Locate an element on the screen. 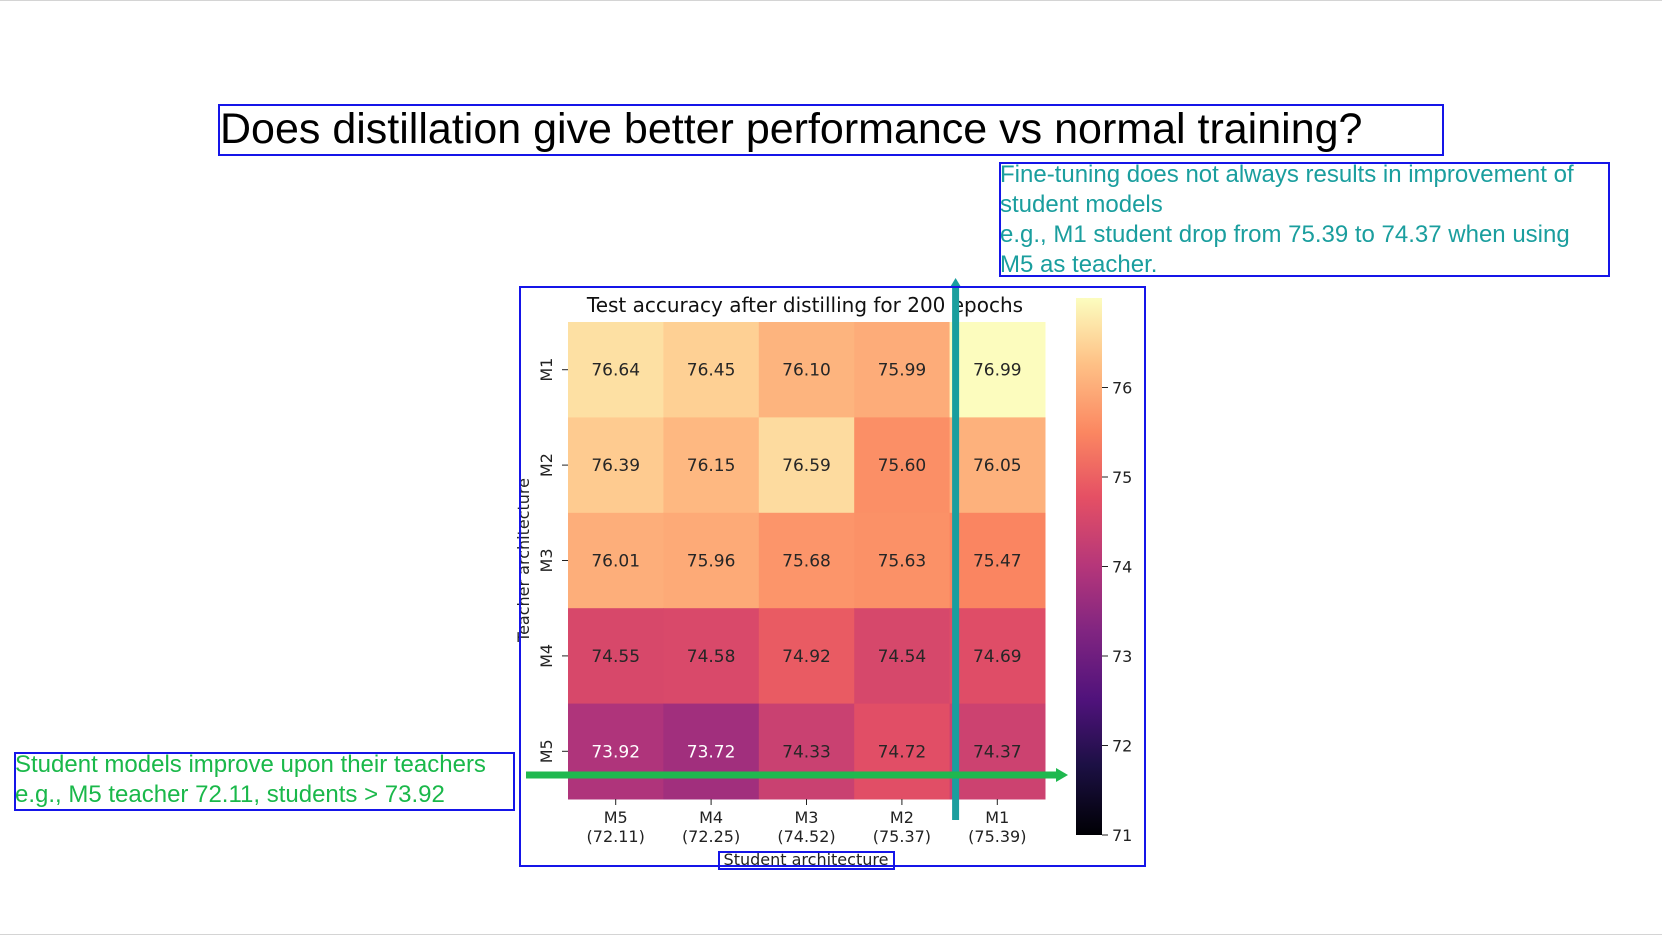 The height and width of the screenshot is (936, 1662). heatmap-cell-label: 74.72 is located at coordinates (902, 752).